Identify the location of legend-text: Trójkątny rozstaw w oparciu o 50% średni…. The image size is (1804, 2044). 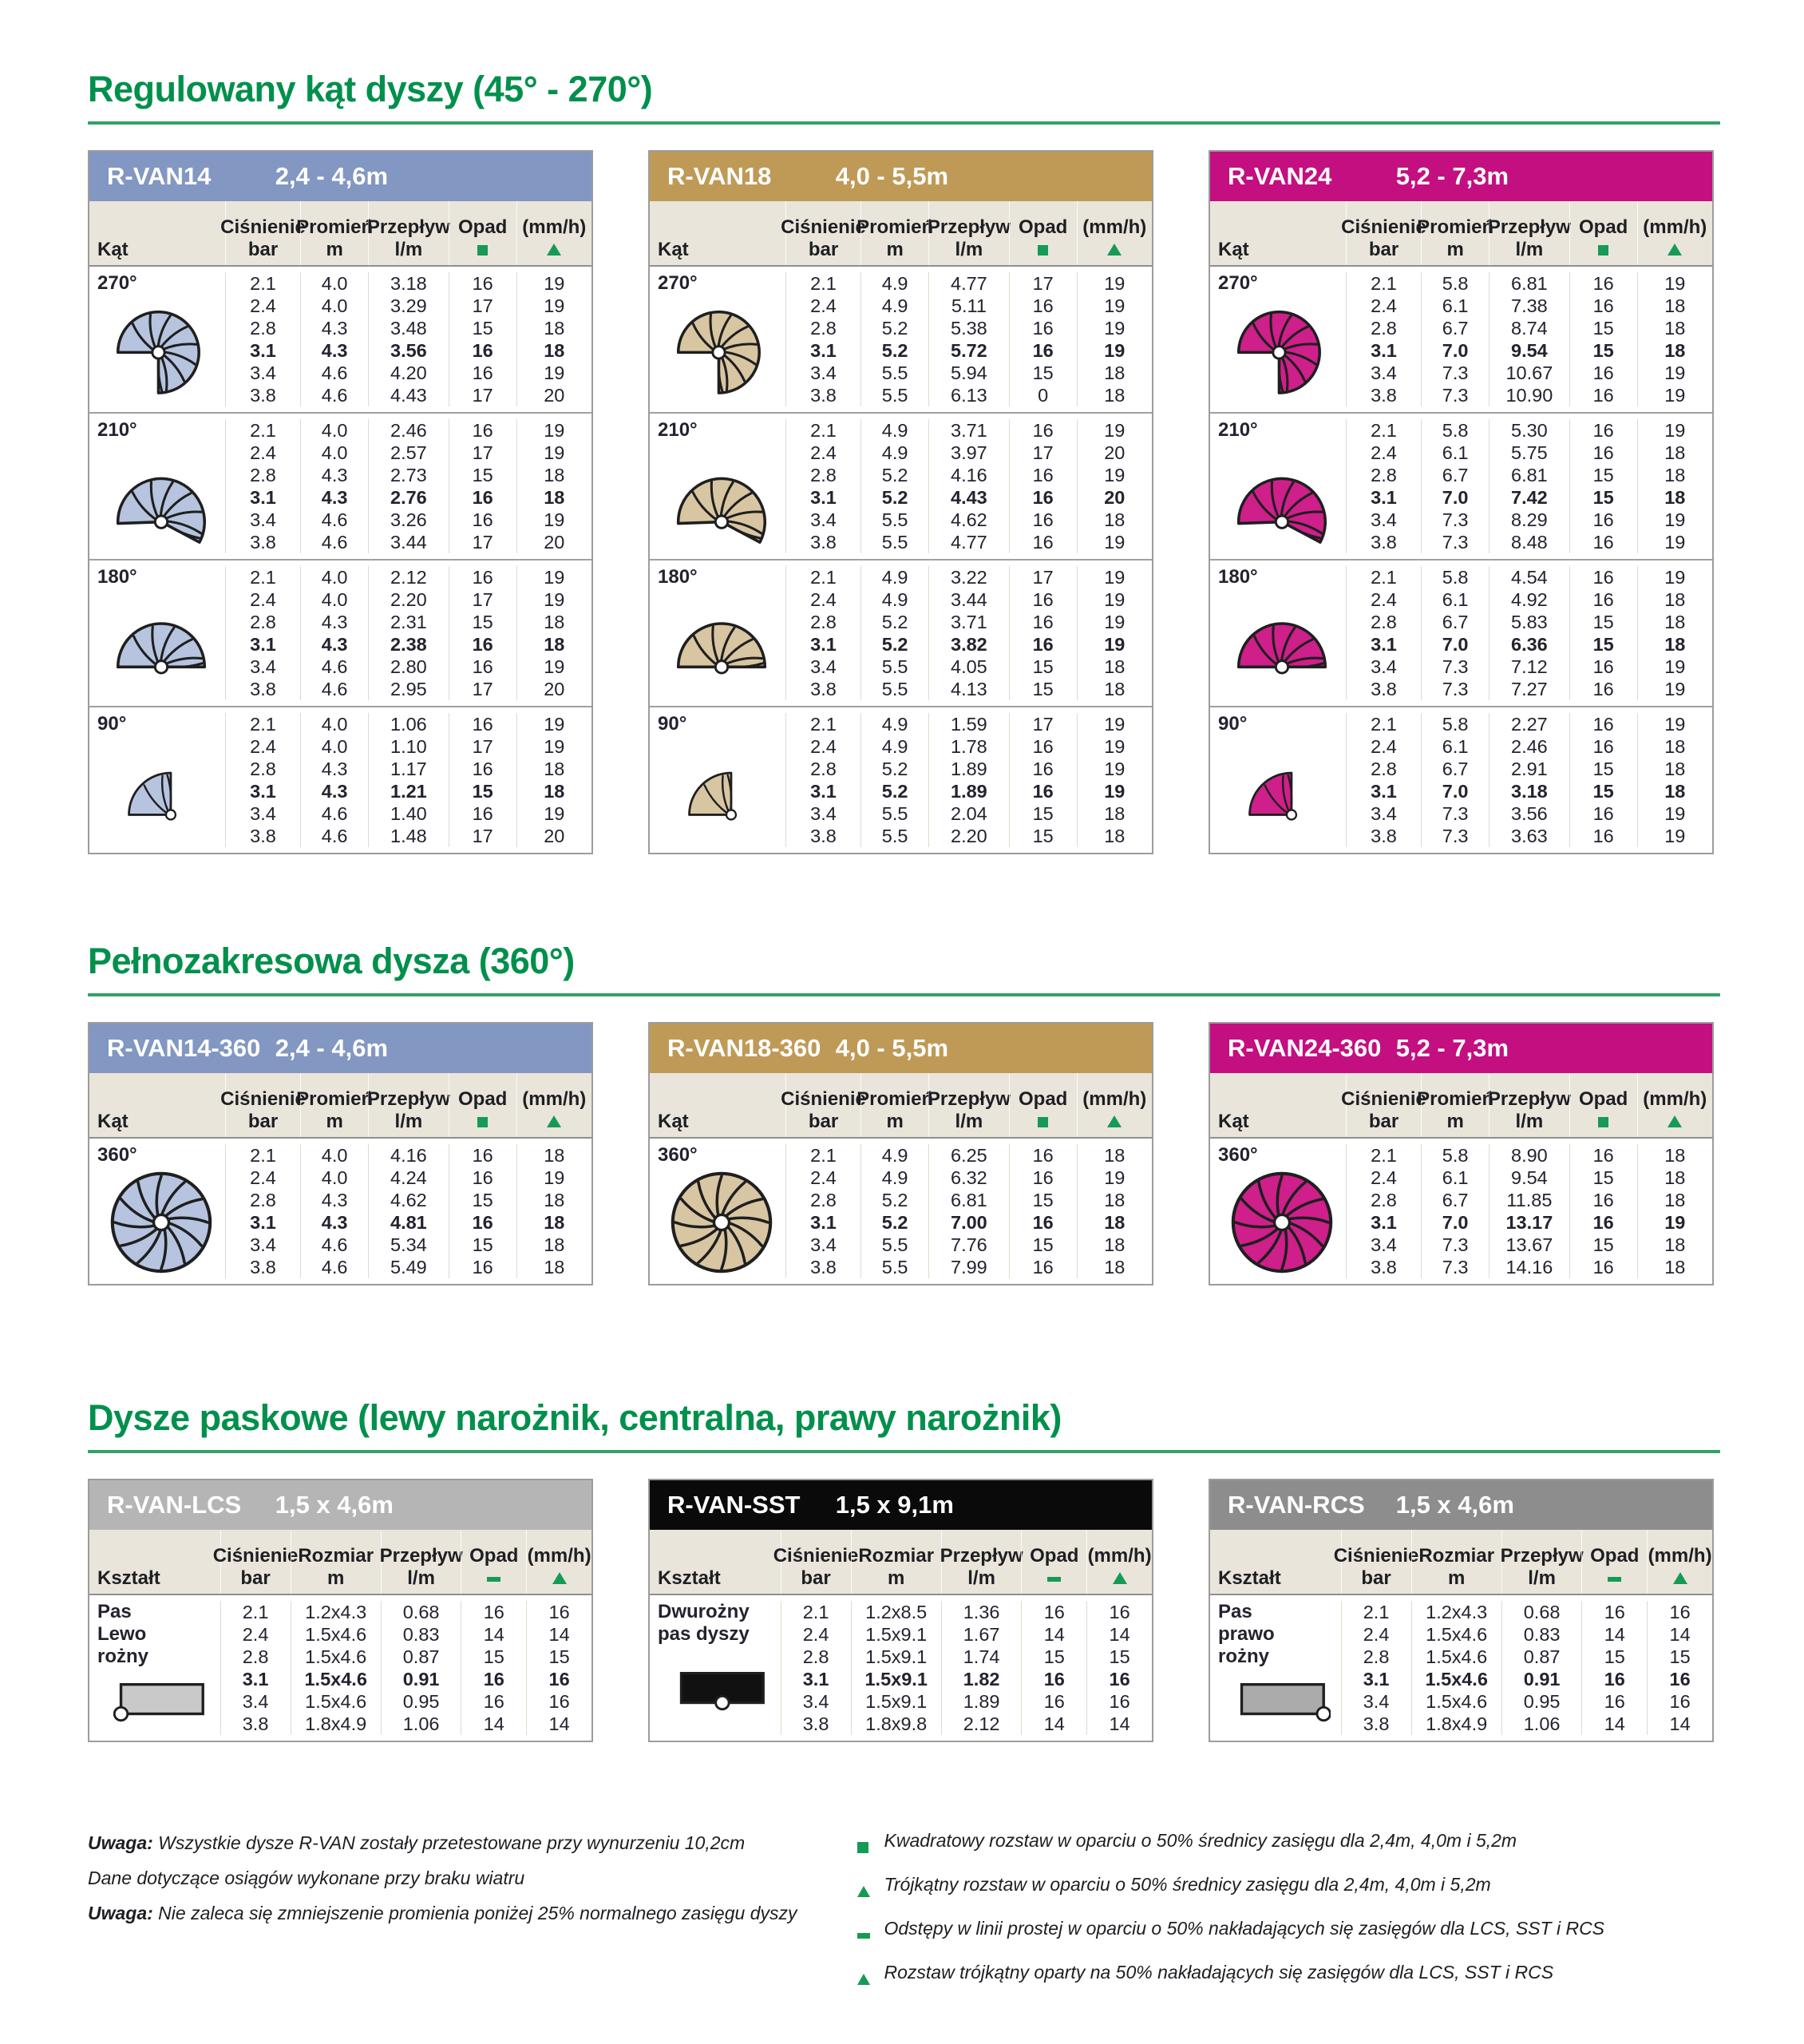
(1187, 1884).